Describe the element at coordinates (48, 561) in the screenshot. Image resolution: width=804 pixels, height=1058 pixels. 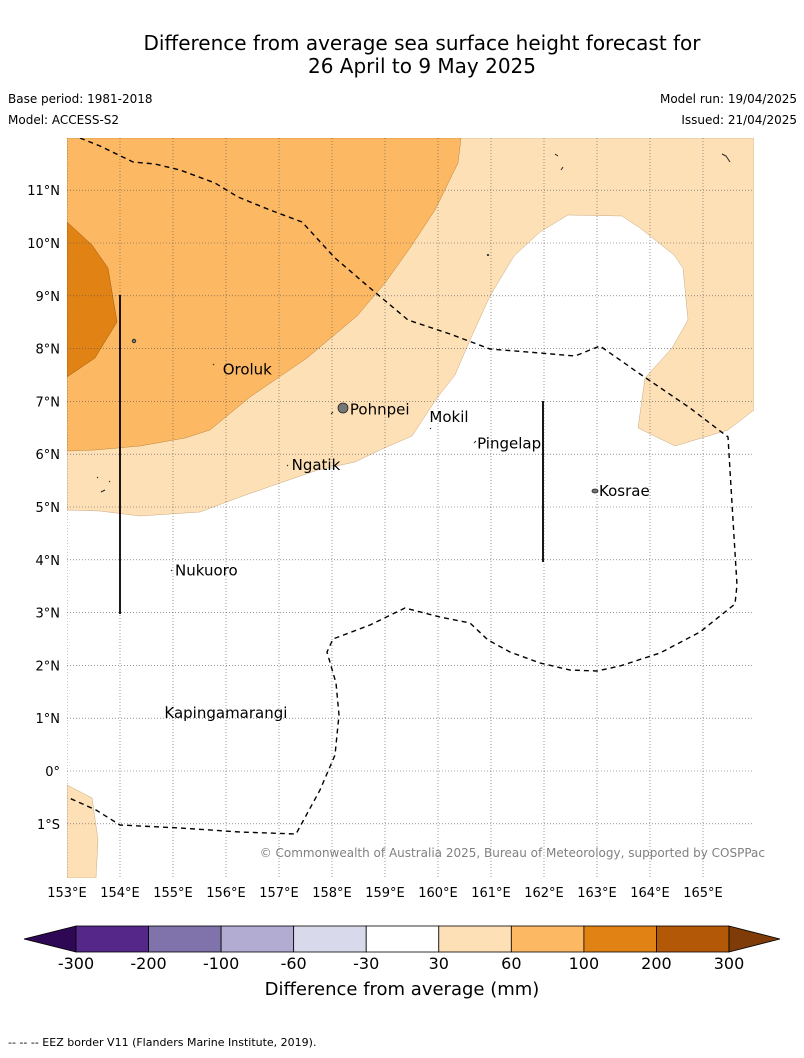
I see `lat-tick-label: 4°N` at that location.